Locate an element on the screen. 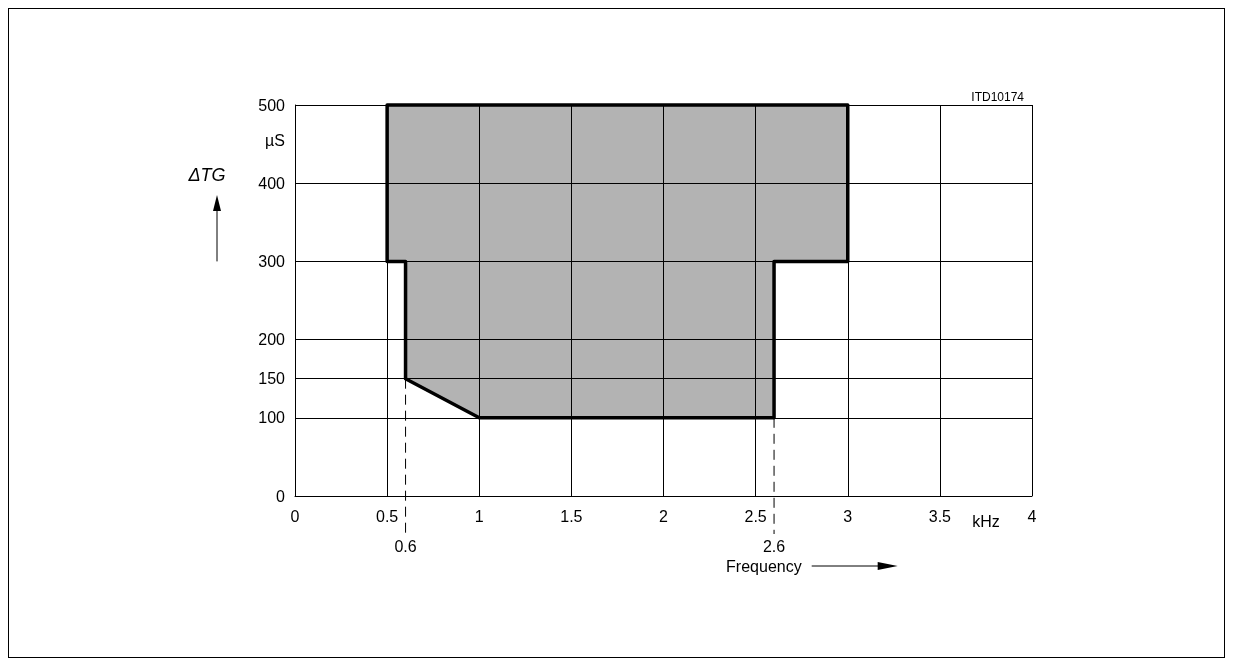 This screenshot has height=666, width=1233. y-tick-label: 0 is located at coordinates (281, 496).